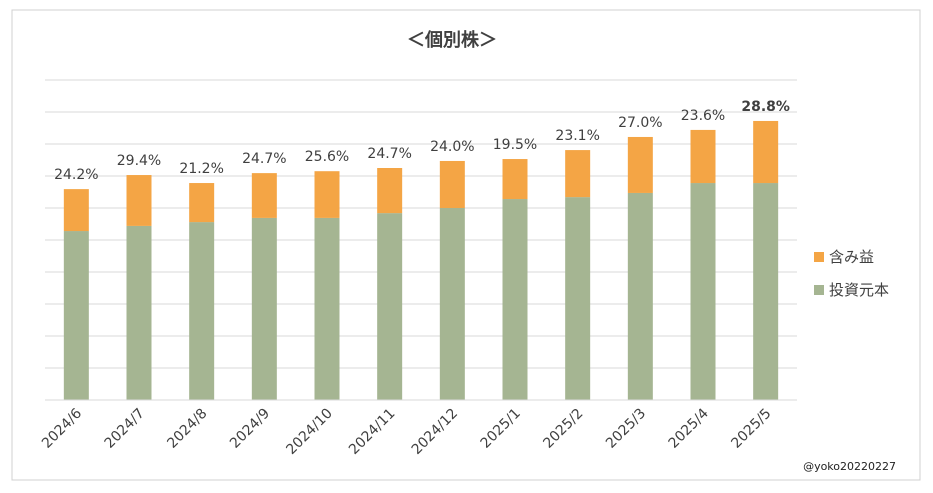  What do you see at coordinates (201, 169) in the screenshot?
I see `total-label: 21.2%` at bounding box center [201, 169].